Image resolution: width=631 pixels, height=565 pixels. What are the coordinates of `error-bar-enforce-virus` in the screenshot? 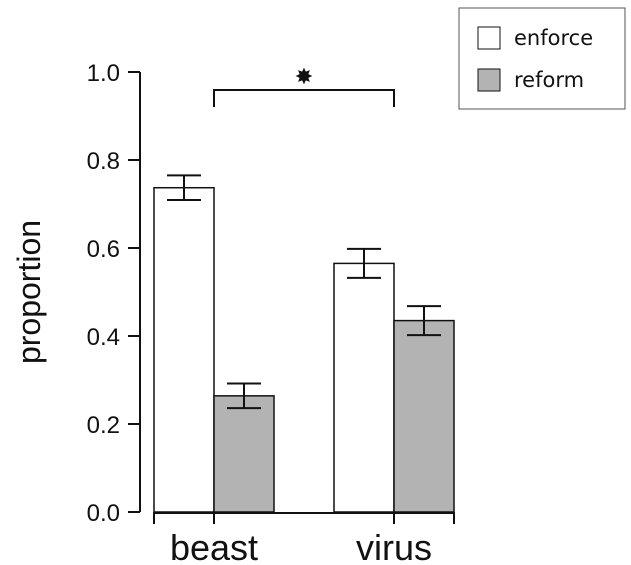 It's located at (364, 263).